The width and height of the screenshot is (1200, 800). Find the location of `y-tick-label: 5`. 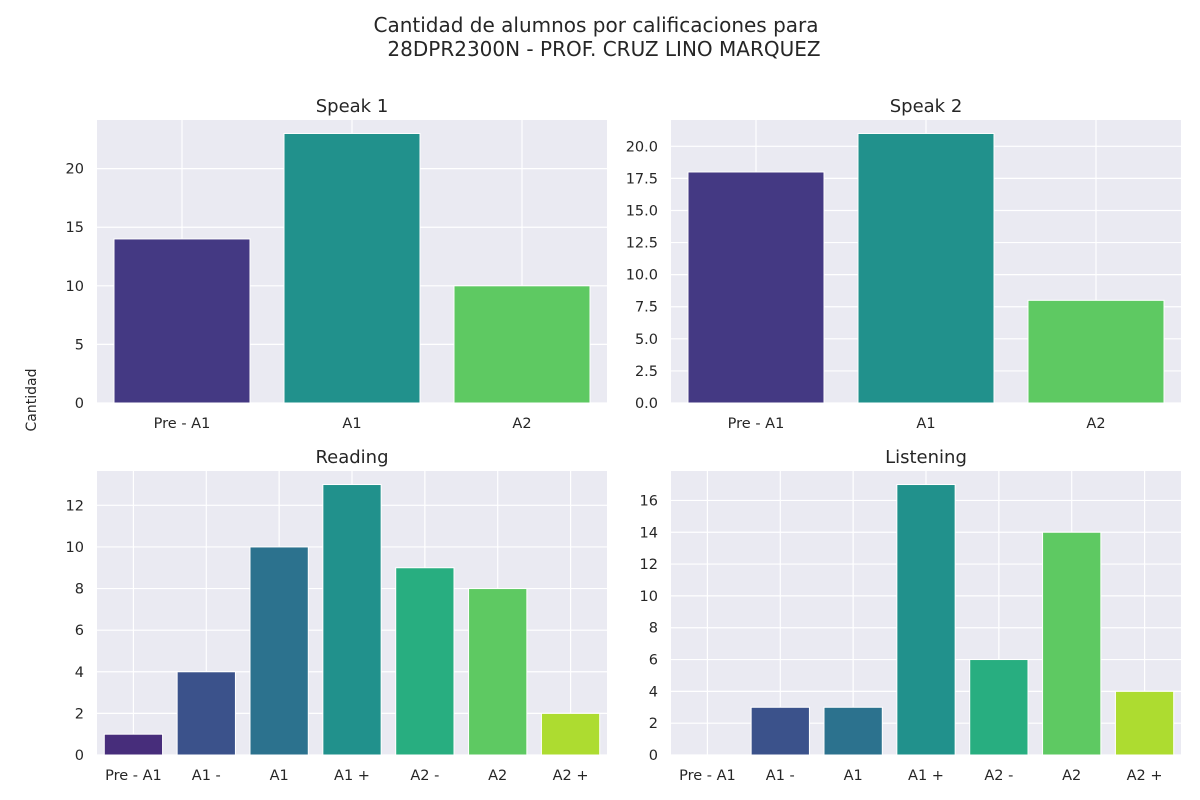

y-tick-label: 5 is located at coordinates (79, 345).